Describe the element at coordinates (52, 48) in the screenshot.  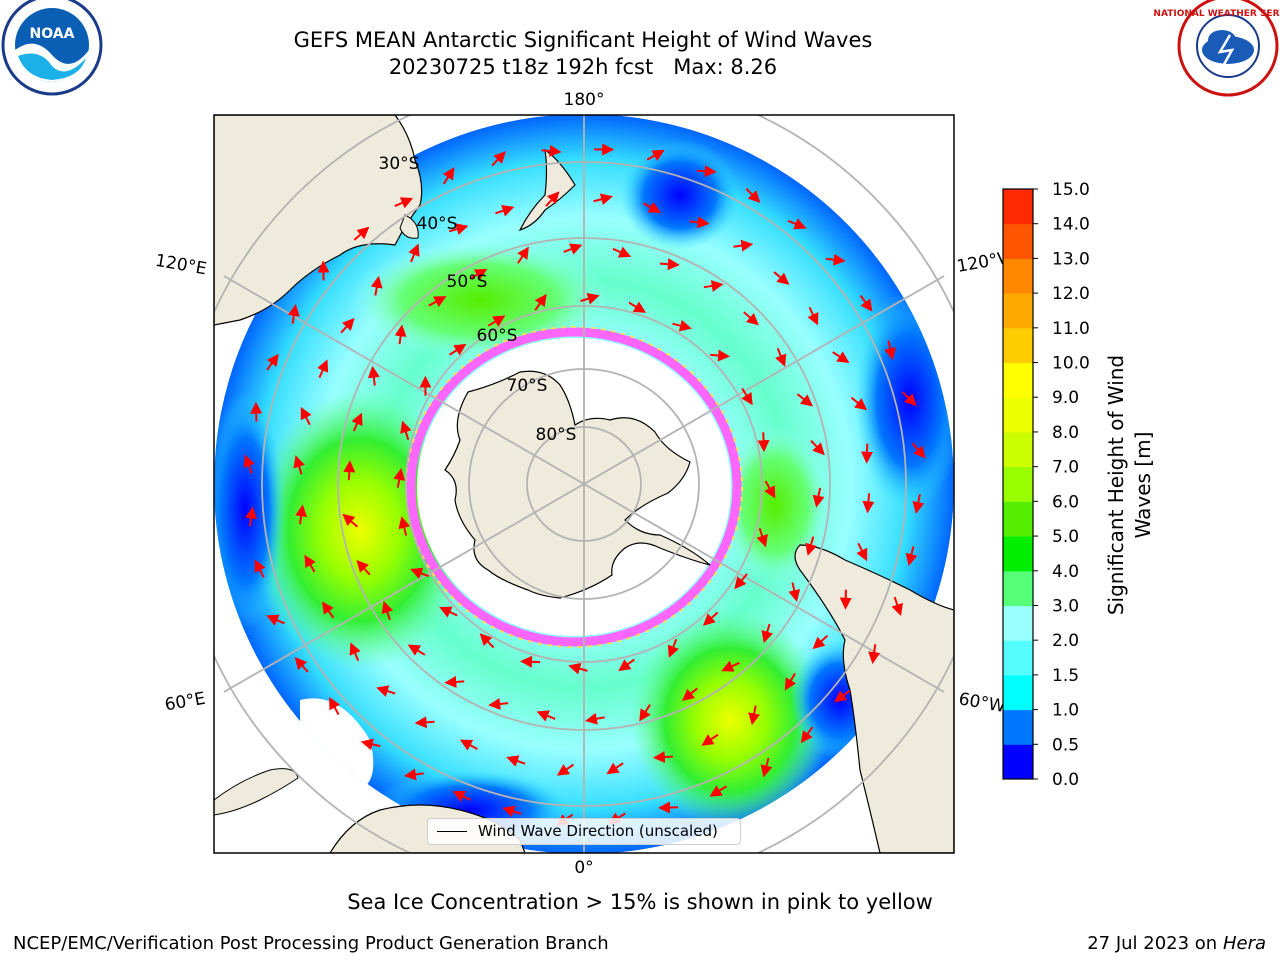
I see `noaa-logo: NOAA` at that location.